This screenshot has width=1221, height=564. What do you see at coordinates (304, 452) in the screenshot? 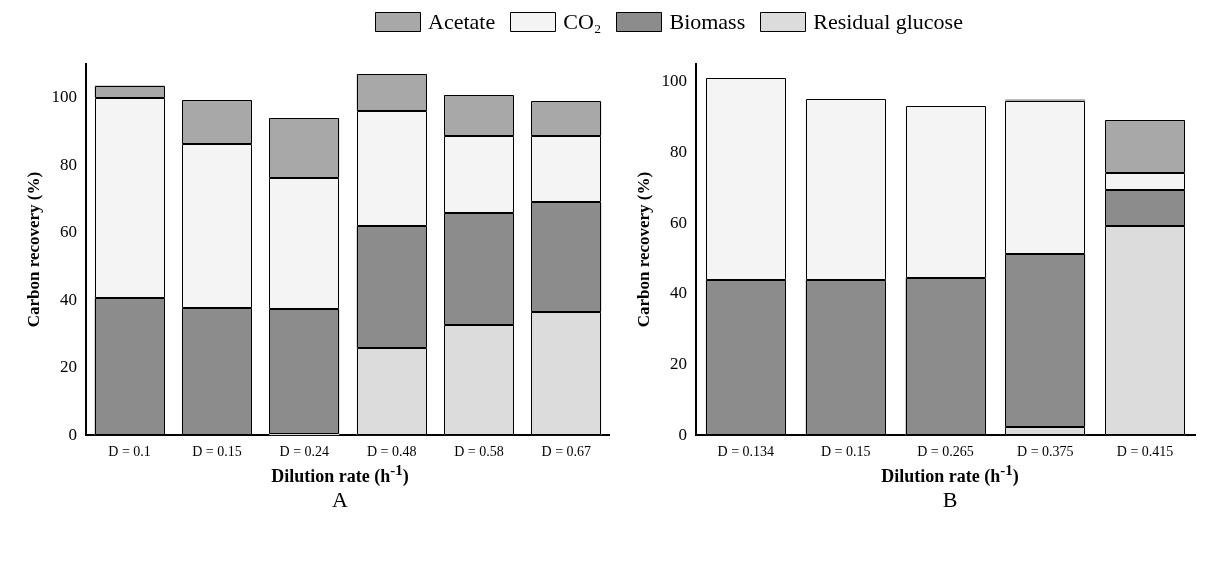
I see `x-tick-label: D = 0.24` at bounding box center [304, 452].